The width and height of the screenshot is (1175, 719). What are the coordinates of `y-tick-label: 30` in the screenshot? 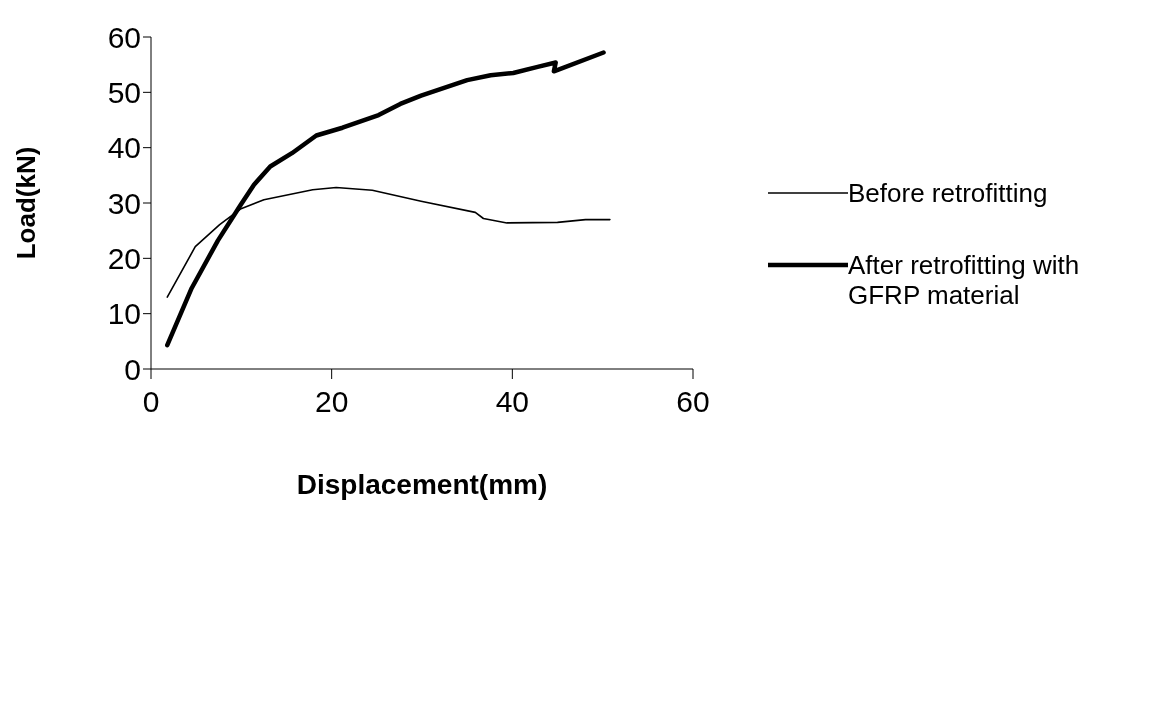 It's located at (124, 203).